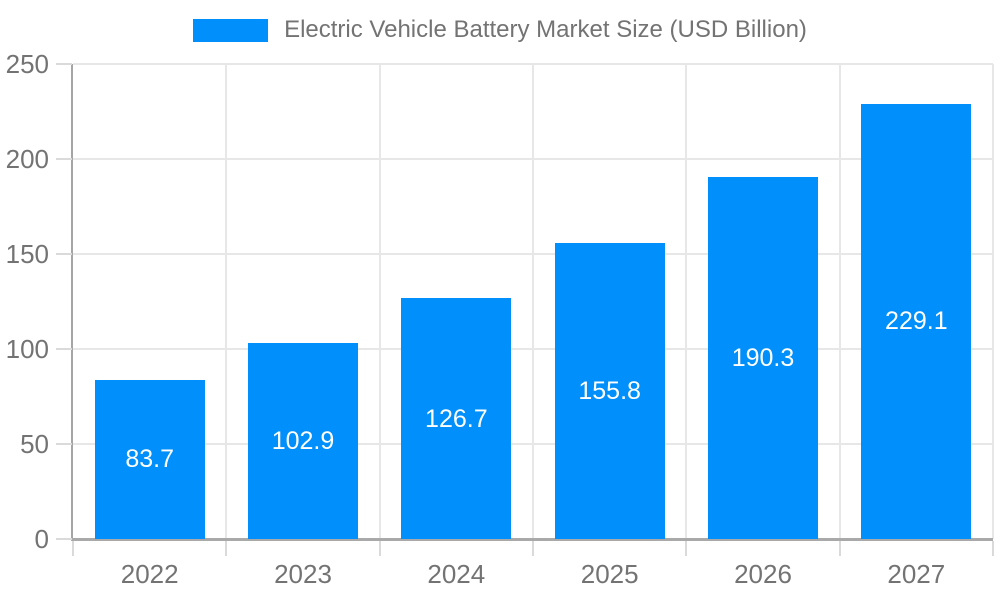 Image resolution: width=1000 pixels, height=600 pixels. I want to click on x-axis-tick-label: 2025, so click(609, 574).